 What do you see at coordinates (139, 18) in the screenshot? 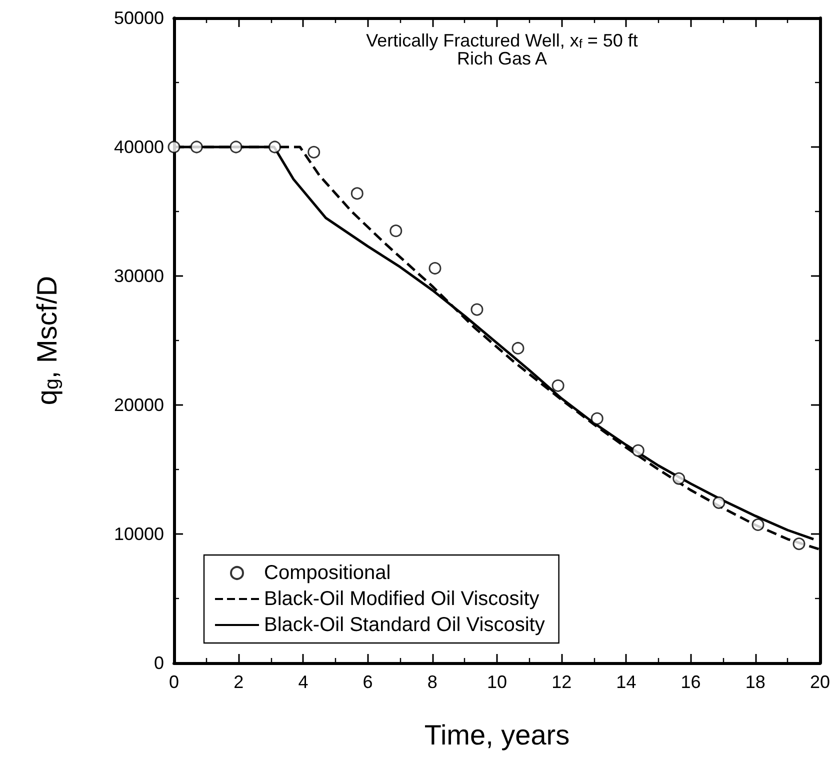
I see `y-tick-label: 50000` at bounding box center [139, 18].